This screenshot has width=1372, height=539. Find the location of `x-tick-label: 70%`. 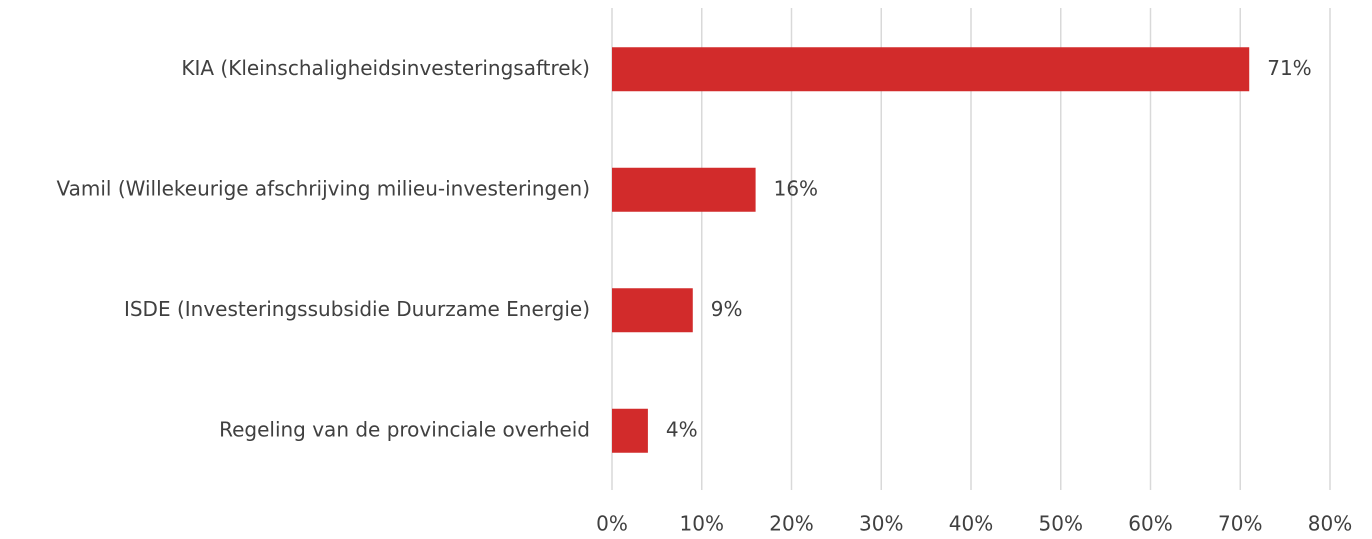

x-tick-label: 70% is located at coordinates (1240, 524).